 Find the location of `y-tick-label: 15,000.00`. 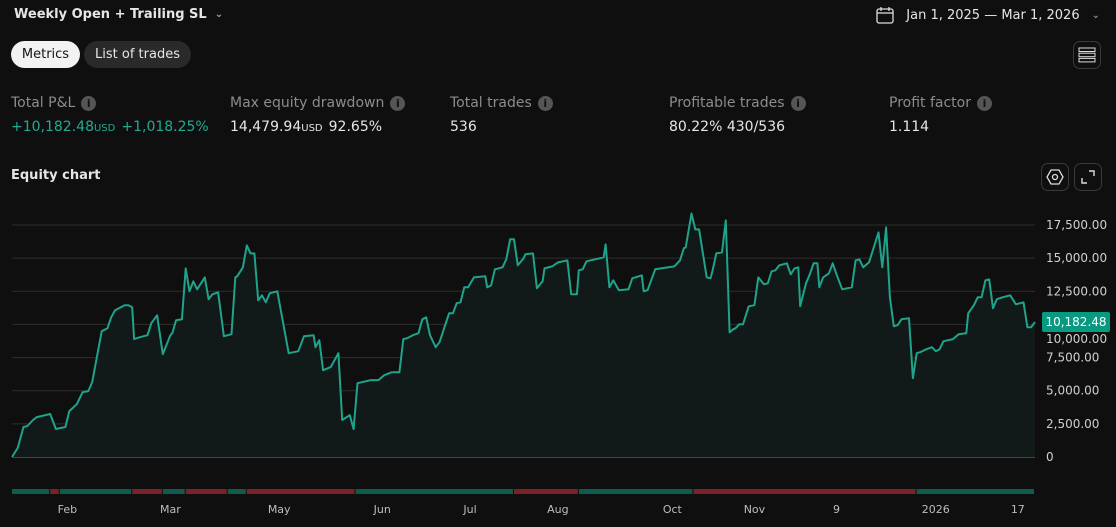

y-tick-label: 15,000.00 is located at coordinates (1076, 258).